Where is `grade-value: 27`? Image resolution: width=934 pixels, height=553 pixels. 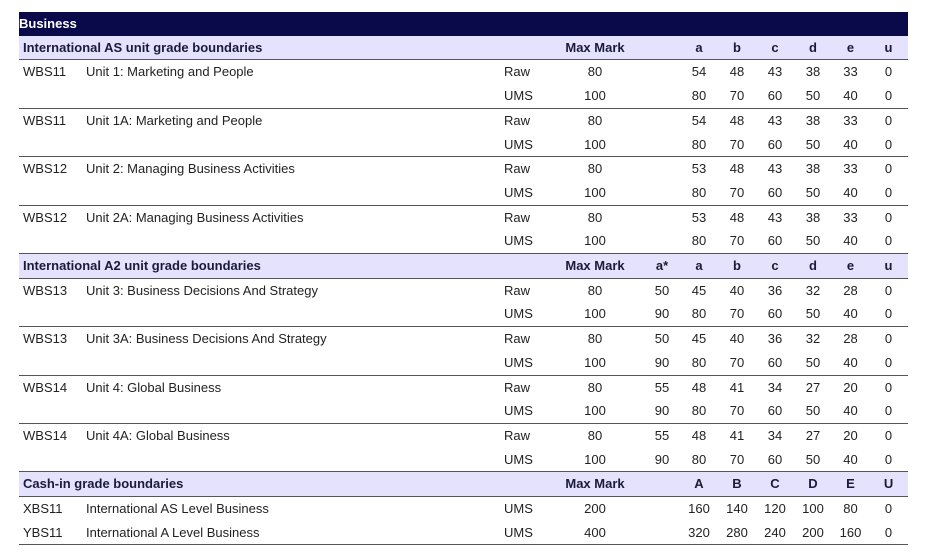 grade-value: 27 is located at coordinates (813, 387).